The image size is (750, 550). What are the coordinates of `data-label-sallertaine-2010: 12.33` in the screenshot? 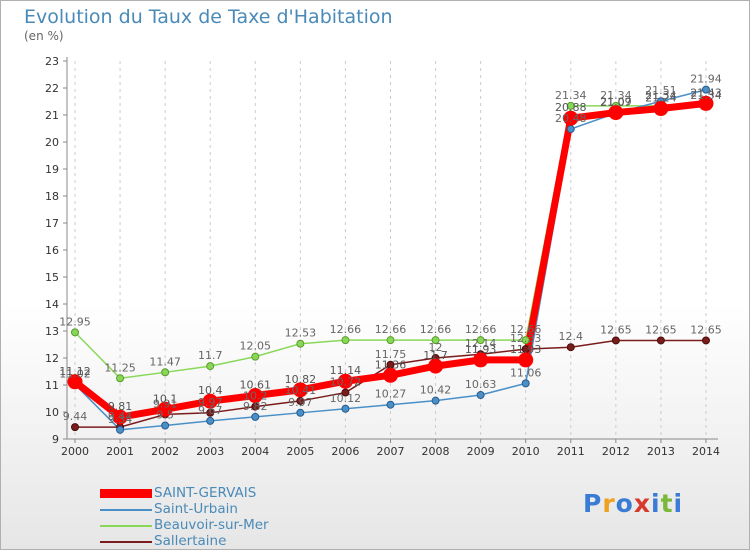 It's located at (526, 338).